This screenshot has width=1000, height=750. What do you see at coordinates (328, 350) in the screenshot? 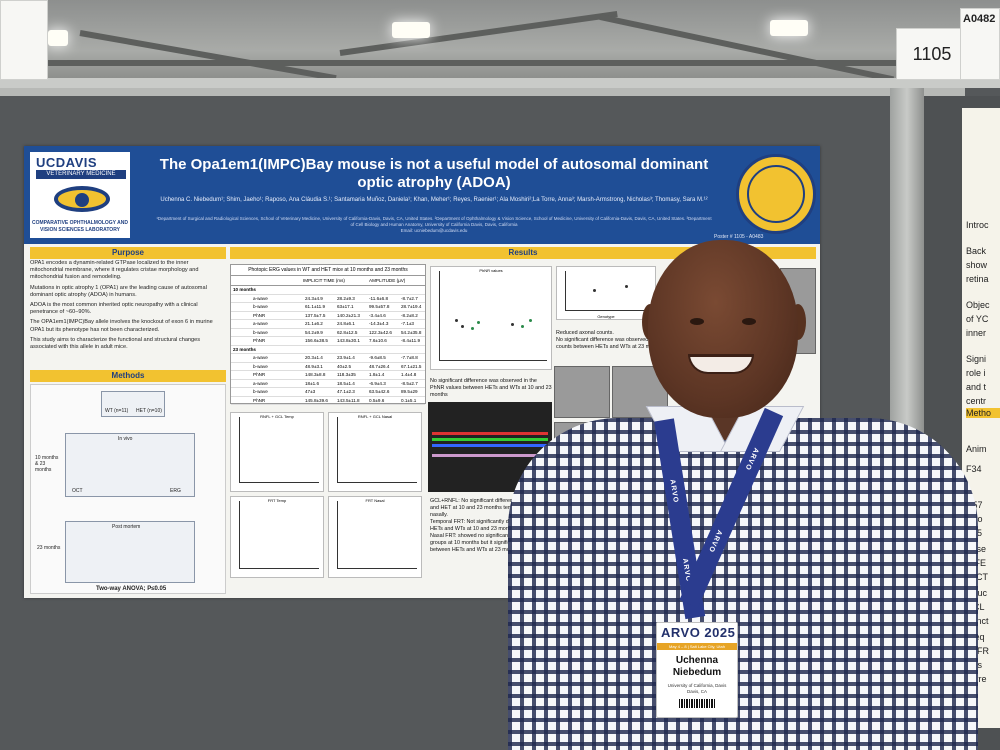
I see `table-group-row: 23 months` at bounding box center [328, 350].